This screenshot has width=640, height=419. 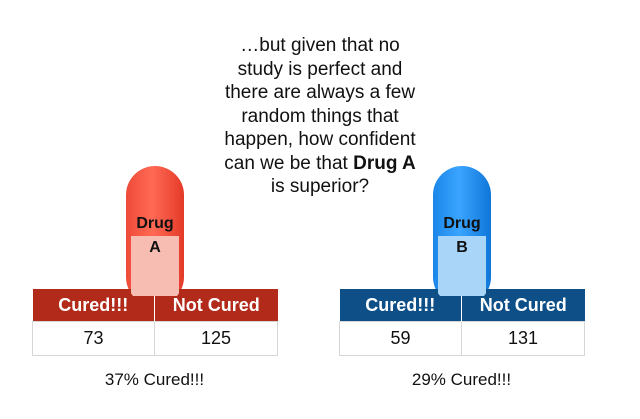 I want to click on value-cured: 73, so click(x=93, y=338).